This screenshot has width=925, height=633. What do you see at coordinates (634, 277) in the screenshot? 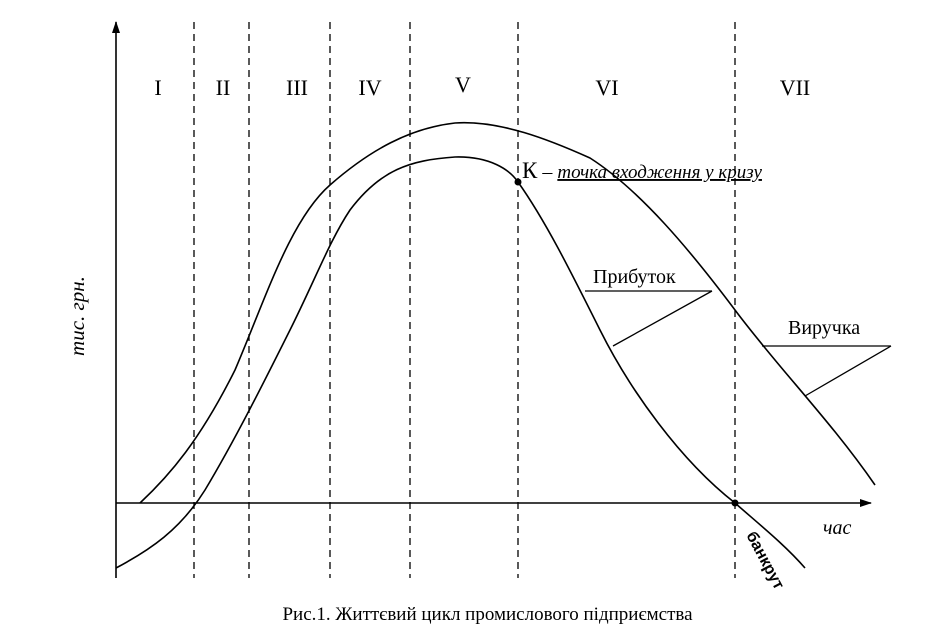
I see `profit-label: Прибуток` at bounding box center [634, 277].